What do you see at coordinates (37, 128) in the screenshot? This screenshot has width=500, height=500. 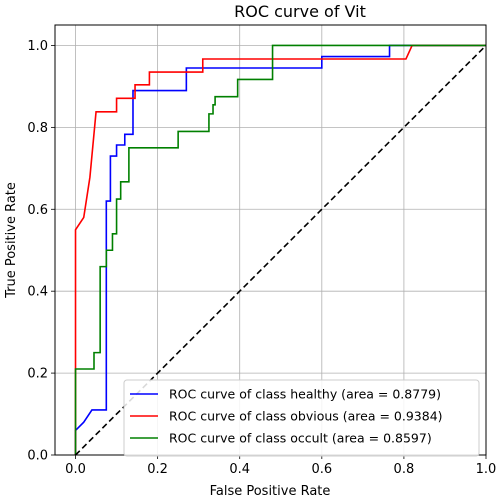 I see `y-tick-label: 0.8` at bounding box center [37, 128].